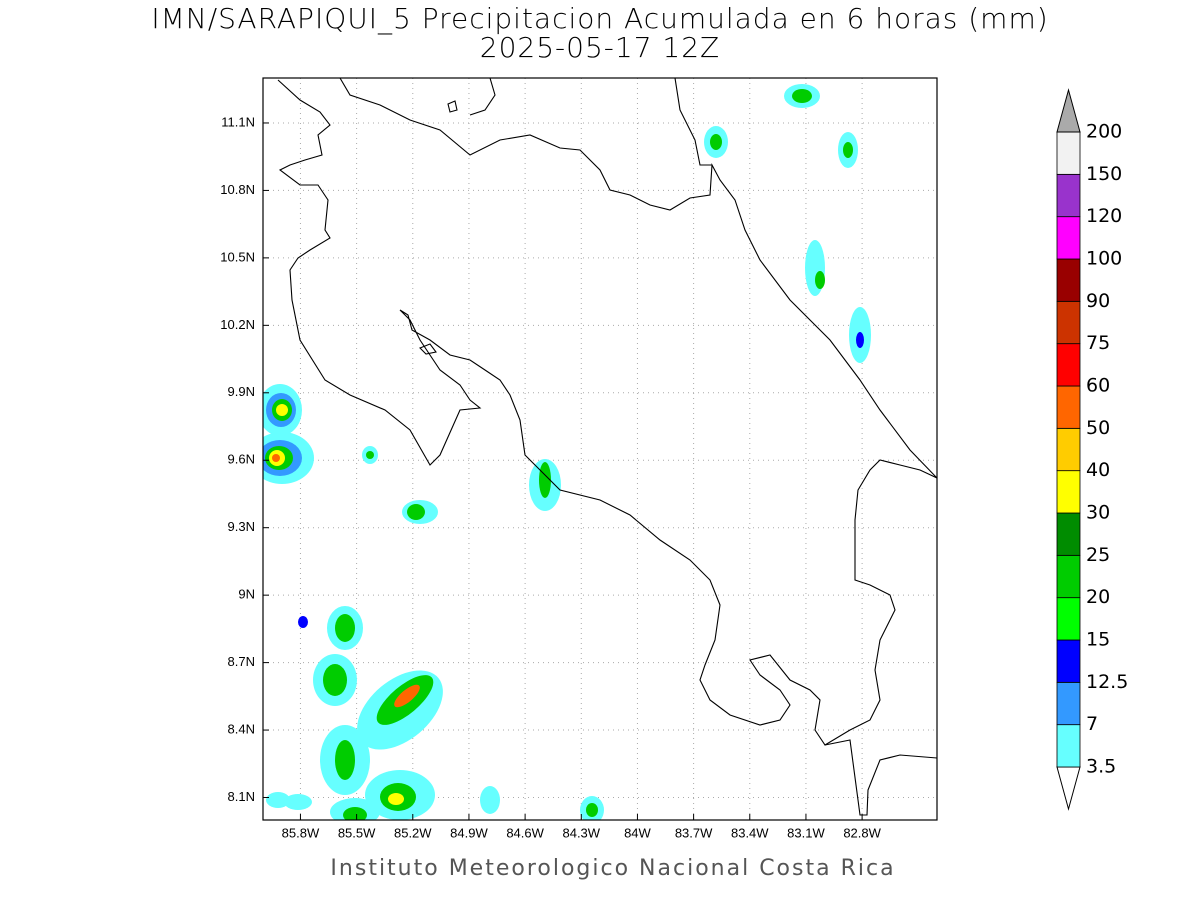  What do you see at coordinates (1104, 216) in the screenshot?
I see `colorbar-label: 120` at bounding box center [1104, 216].